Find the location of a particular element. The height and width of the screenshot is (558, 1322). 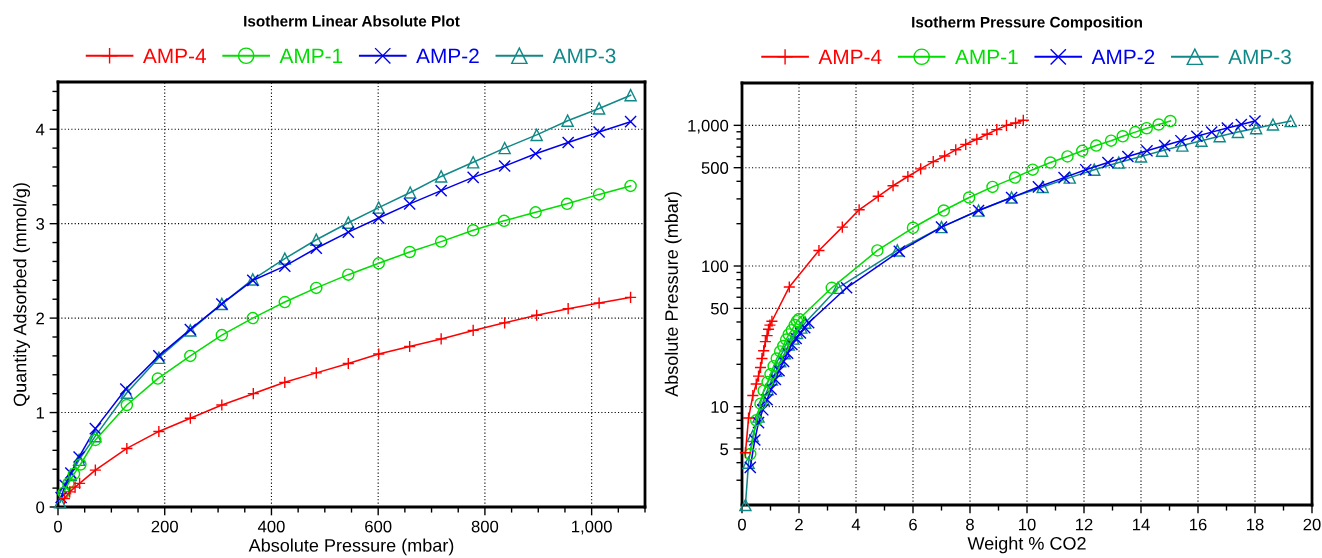

y-tick-label: 1 is located at coordinates (40, 413).